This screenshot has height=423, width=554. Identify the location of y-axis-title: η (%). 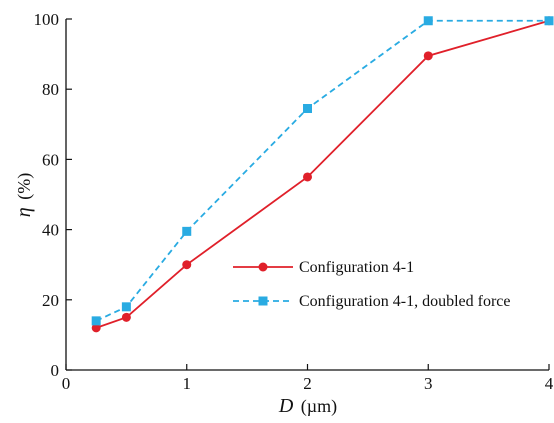
(24, 195).